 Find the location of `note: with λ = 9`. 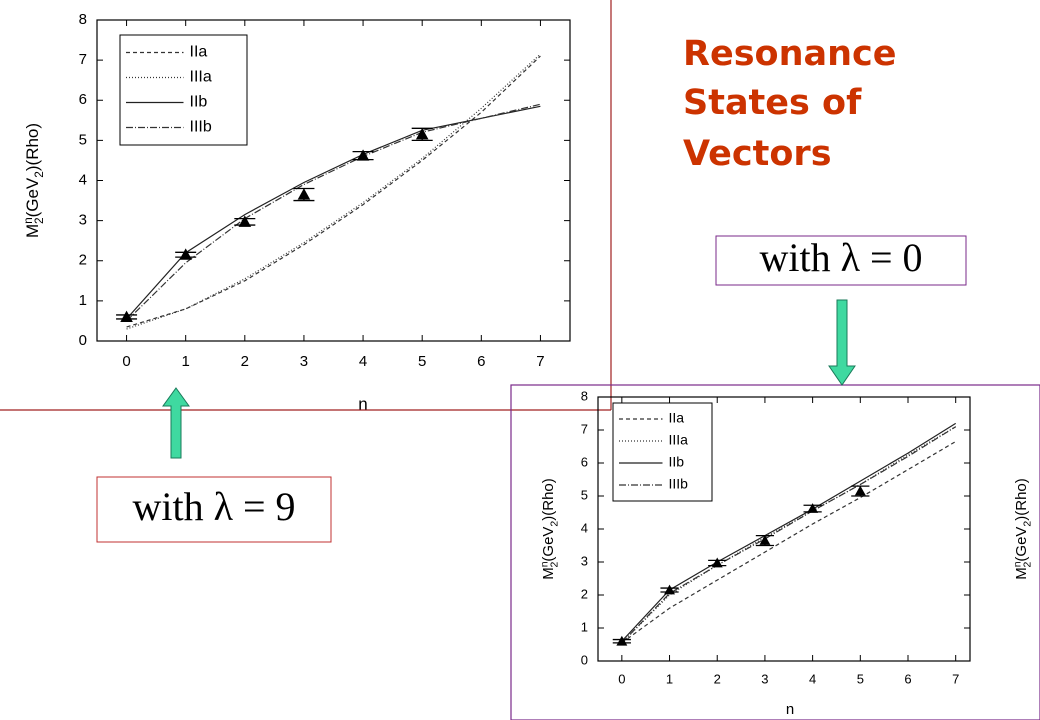

note: with λ = 9 is located at coordinates (213, 506).